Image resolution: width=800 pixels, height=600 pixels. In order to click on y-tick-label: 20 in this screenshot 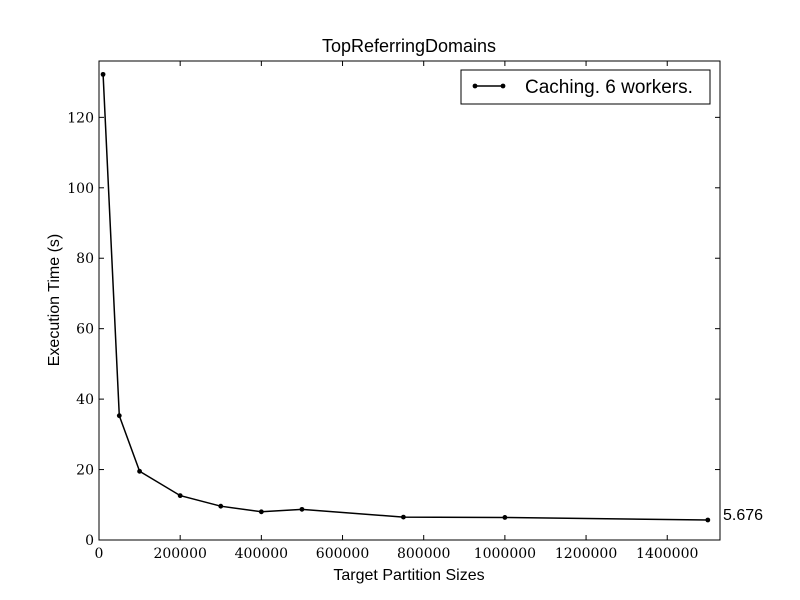, I will do `click(85, 471)`.